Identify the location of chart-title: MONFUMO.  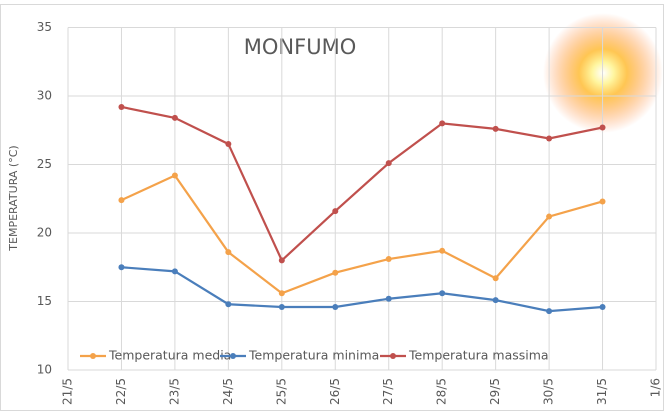
(300, 47).